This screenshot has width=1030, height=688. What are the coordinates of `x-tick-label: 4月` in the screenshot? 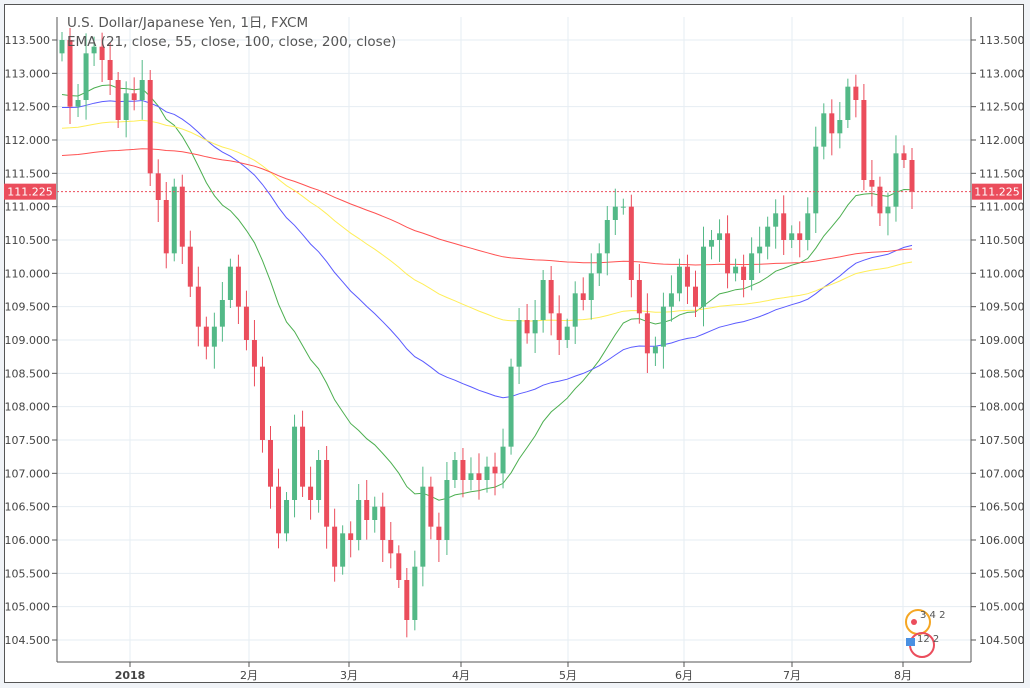 It's located at (461, 675).